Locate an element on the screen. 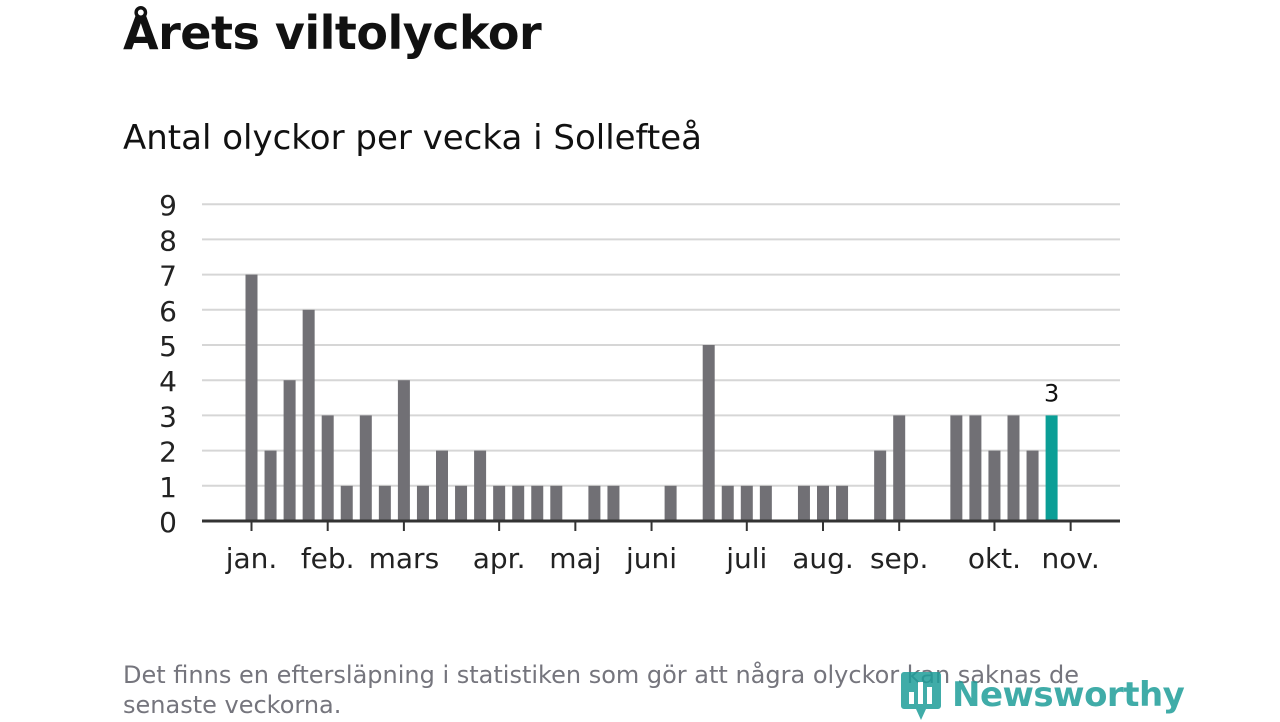 Image resolution: width=1280 pixels, height=722 pixels. logo-text: Newsworthy is located at coordinates (1068, 695).